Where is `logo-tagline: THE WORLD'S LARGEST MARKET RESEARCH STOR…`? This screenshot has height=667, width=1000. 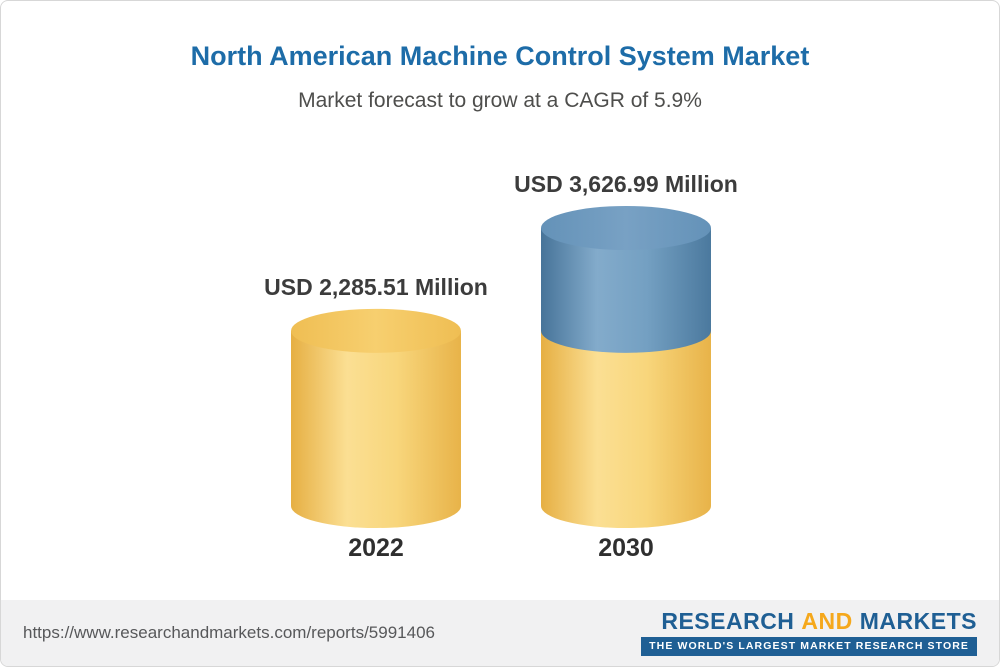 logo-tagline: THE WORLD'S LARGEST MARKET RESEARCH STOR… is located at coordinates (809, 646).